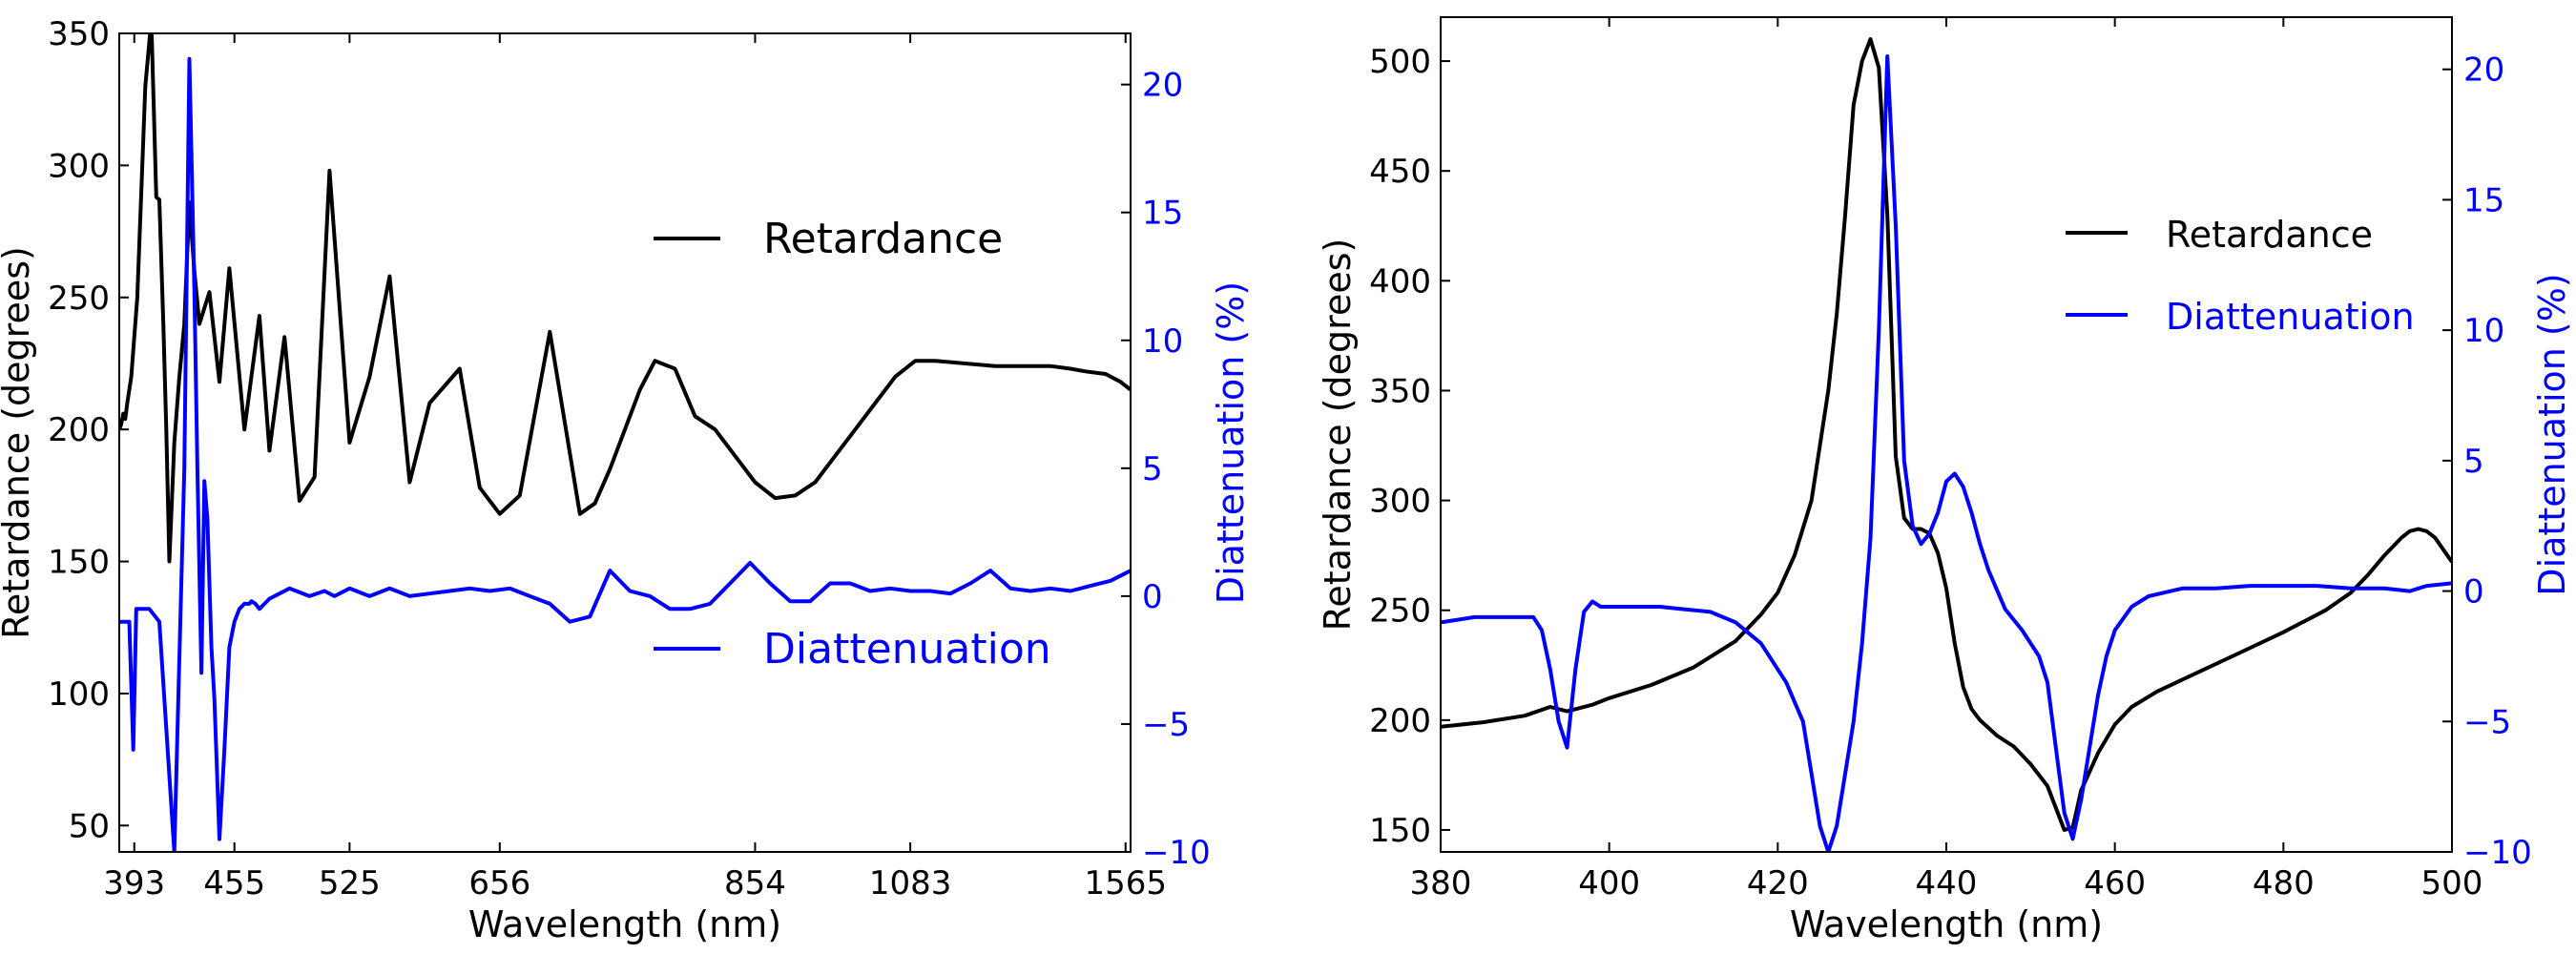  What do you see at coordinates (89, 826) in the screenshot?
I see `y-left-tick-label: 50` at bounding box center [89, 826].